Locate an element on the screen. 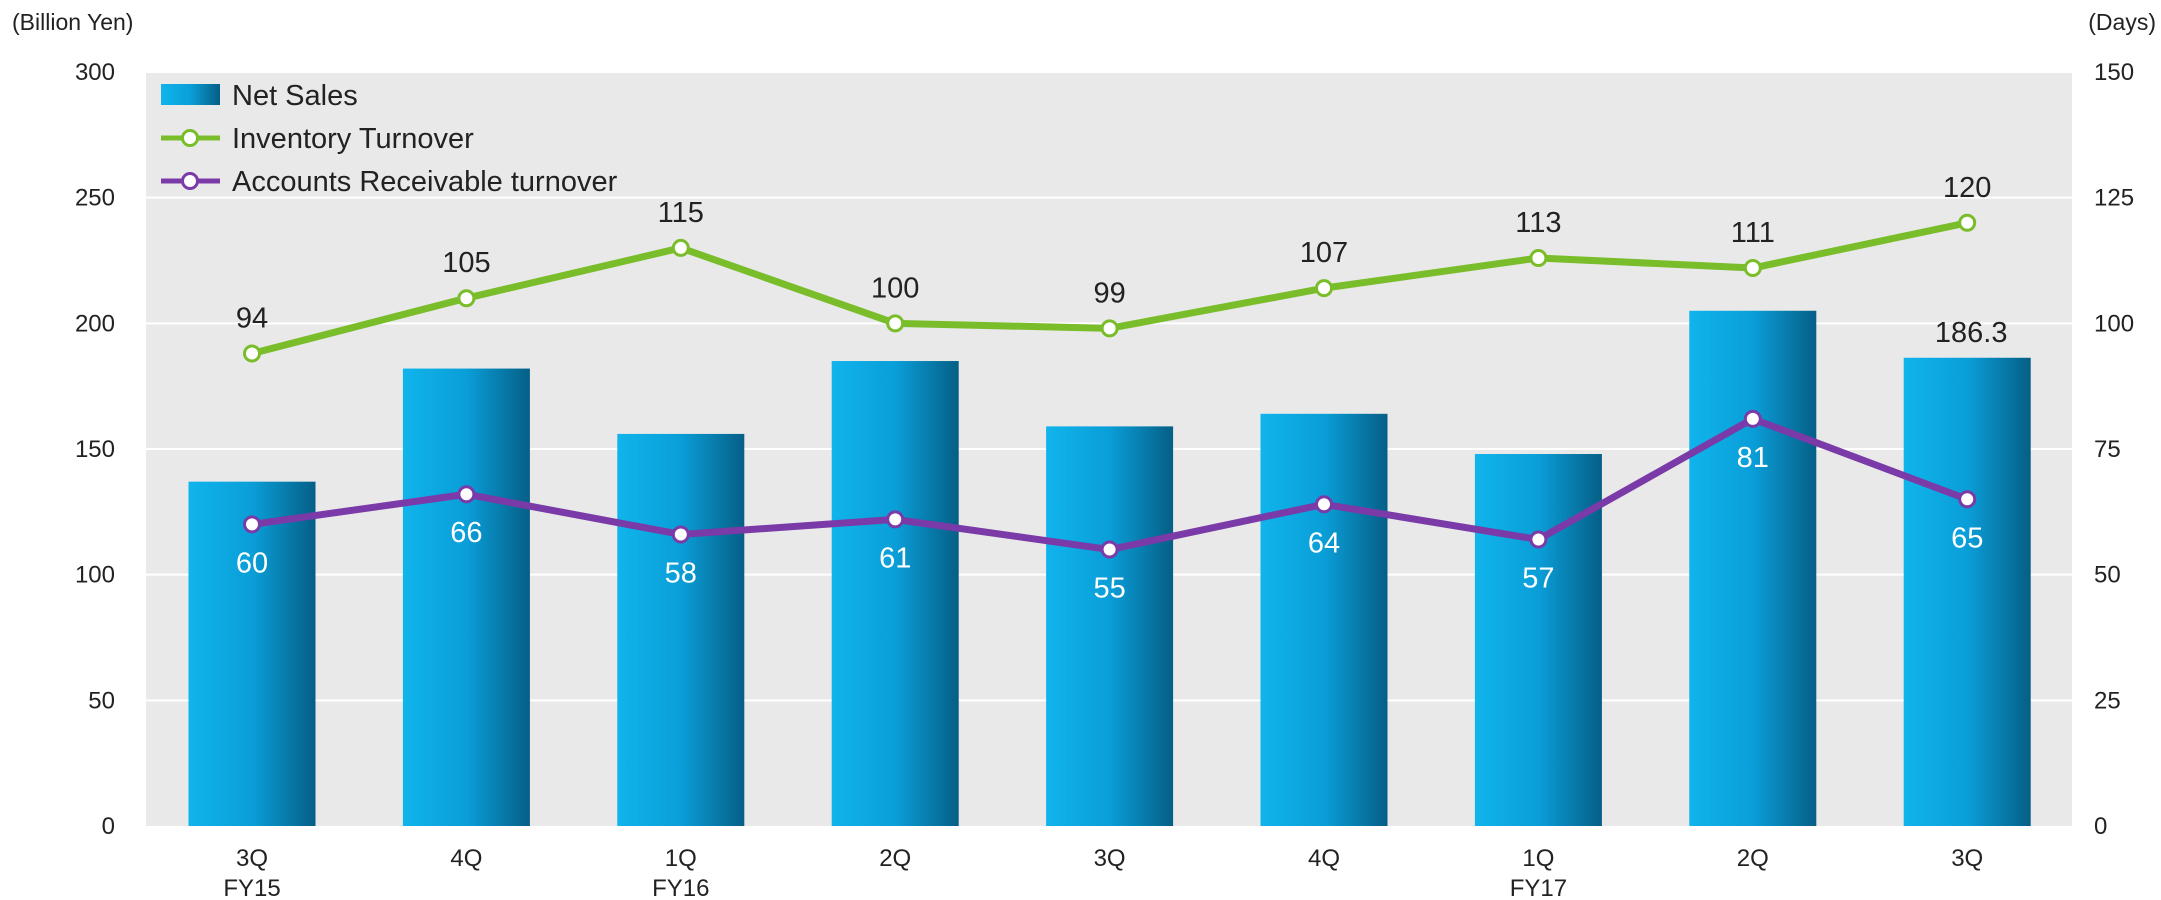 The image size is (2161, 900). accounts-receivable-turnover-label: 64 is located at coordinates (1324, 543).